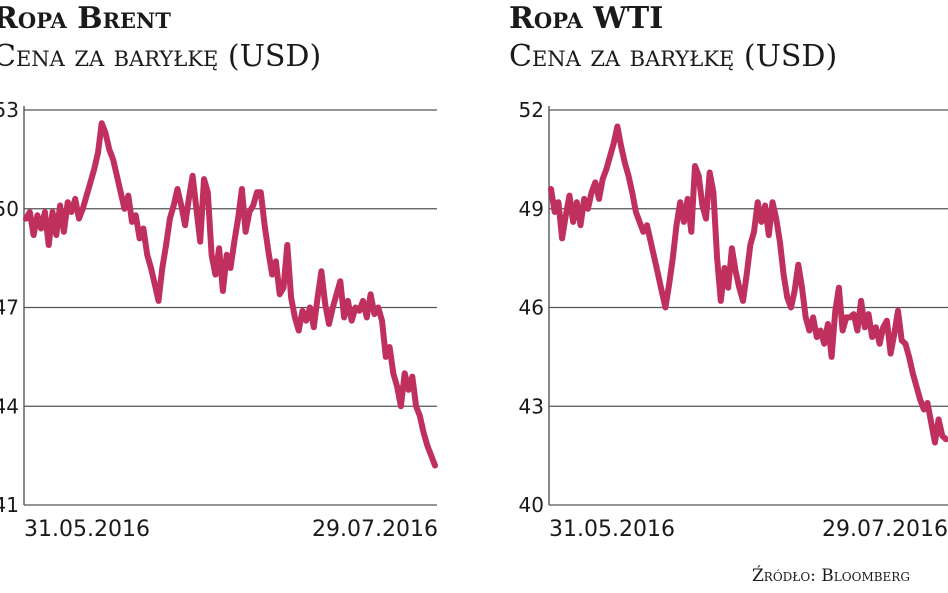 Image resolution: width=948 pixels, height=593 pixels. Describe the element at coordinates (531, 209) in the screenshot. I see `y-tick-label: 49` at that location.